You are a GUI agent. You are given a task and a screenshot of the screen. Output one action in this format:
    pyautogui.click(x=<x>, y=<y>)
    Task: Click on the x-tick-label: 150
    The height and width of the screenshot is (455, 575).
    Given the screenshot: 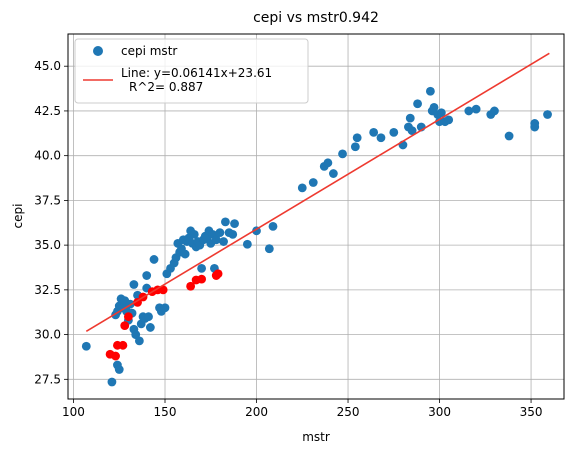 What is the action you would take?
    pyautogui.click(x=165, y=412)
    